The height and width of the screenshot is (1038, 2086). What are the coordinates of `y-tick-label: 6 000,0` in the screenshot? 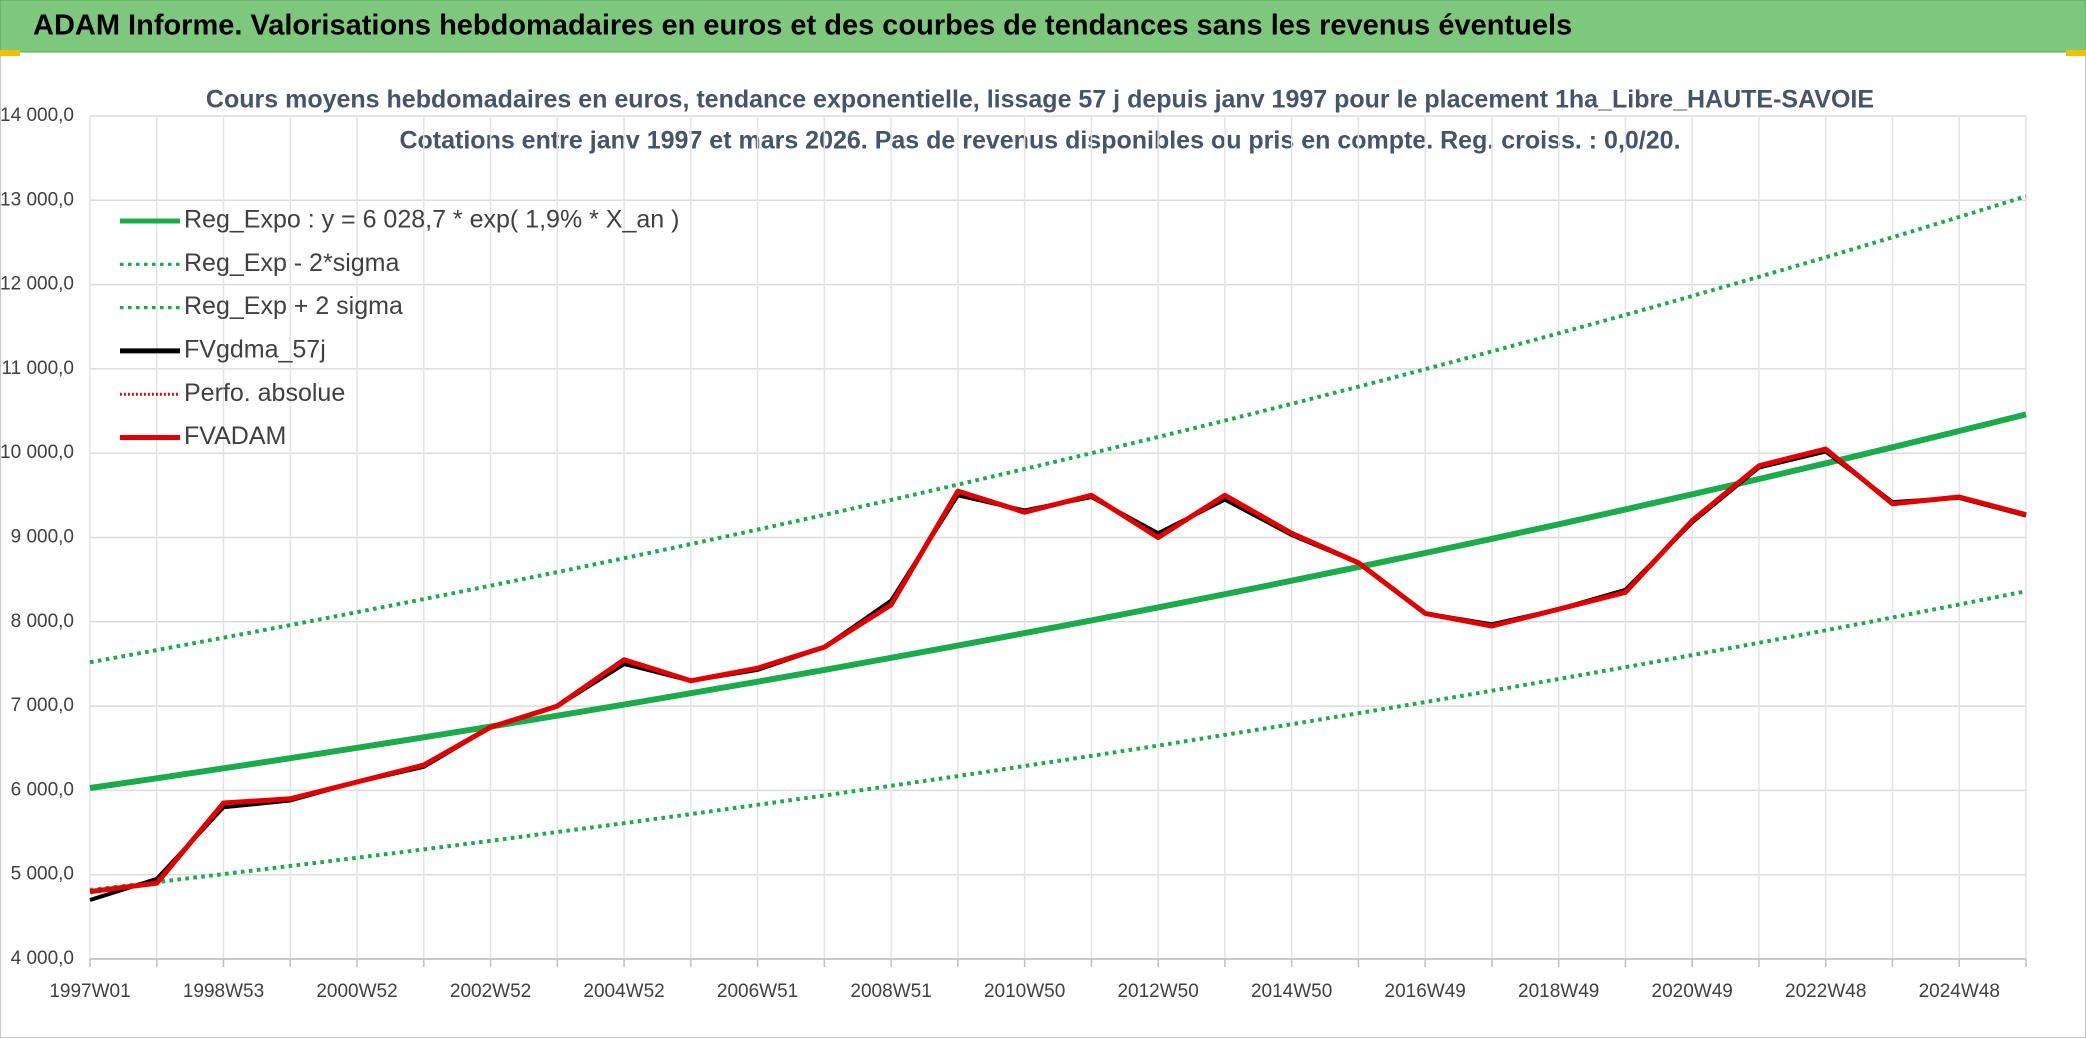 It's located at (42, 789).